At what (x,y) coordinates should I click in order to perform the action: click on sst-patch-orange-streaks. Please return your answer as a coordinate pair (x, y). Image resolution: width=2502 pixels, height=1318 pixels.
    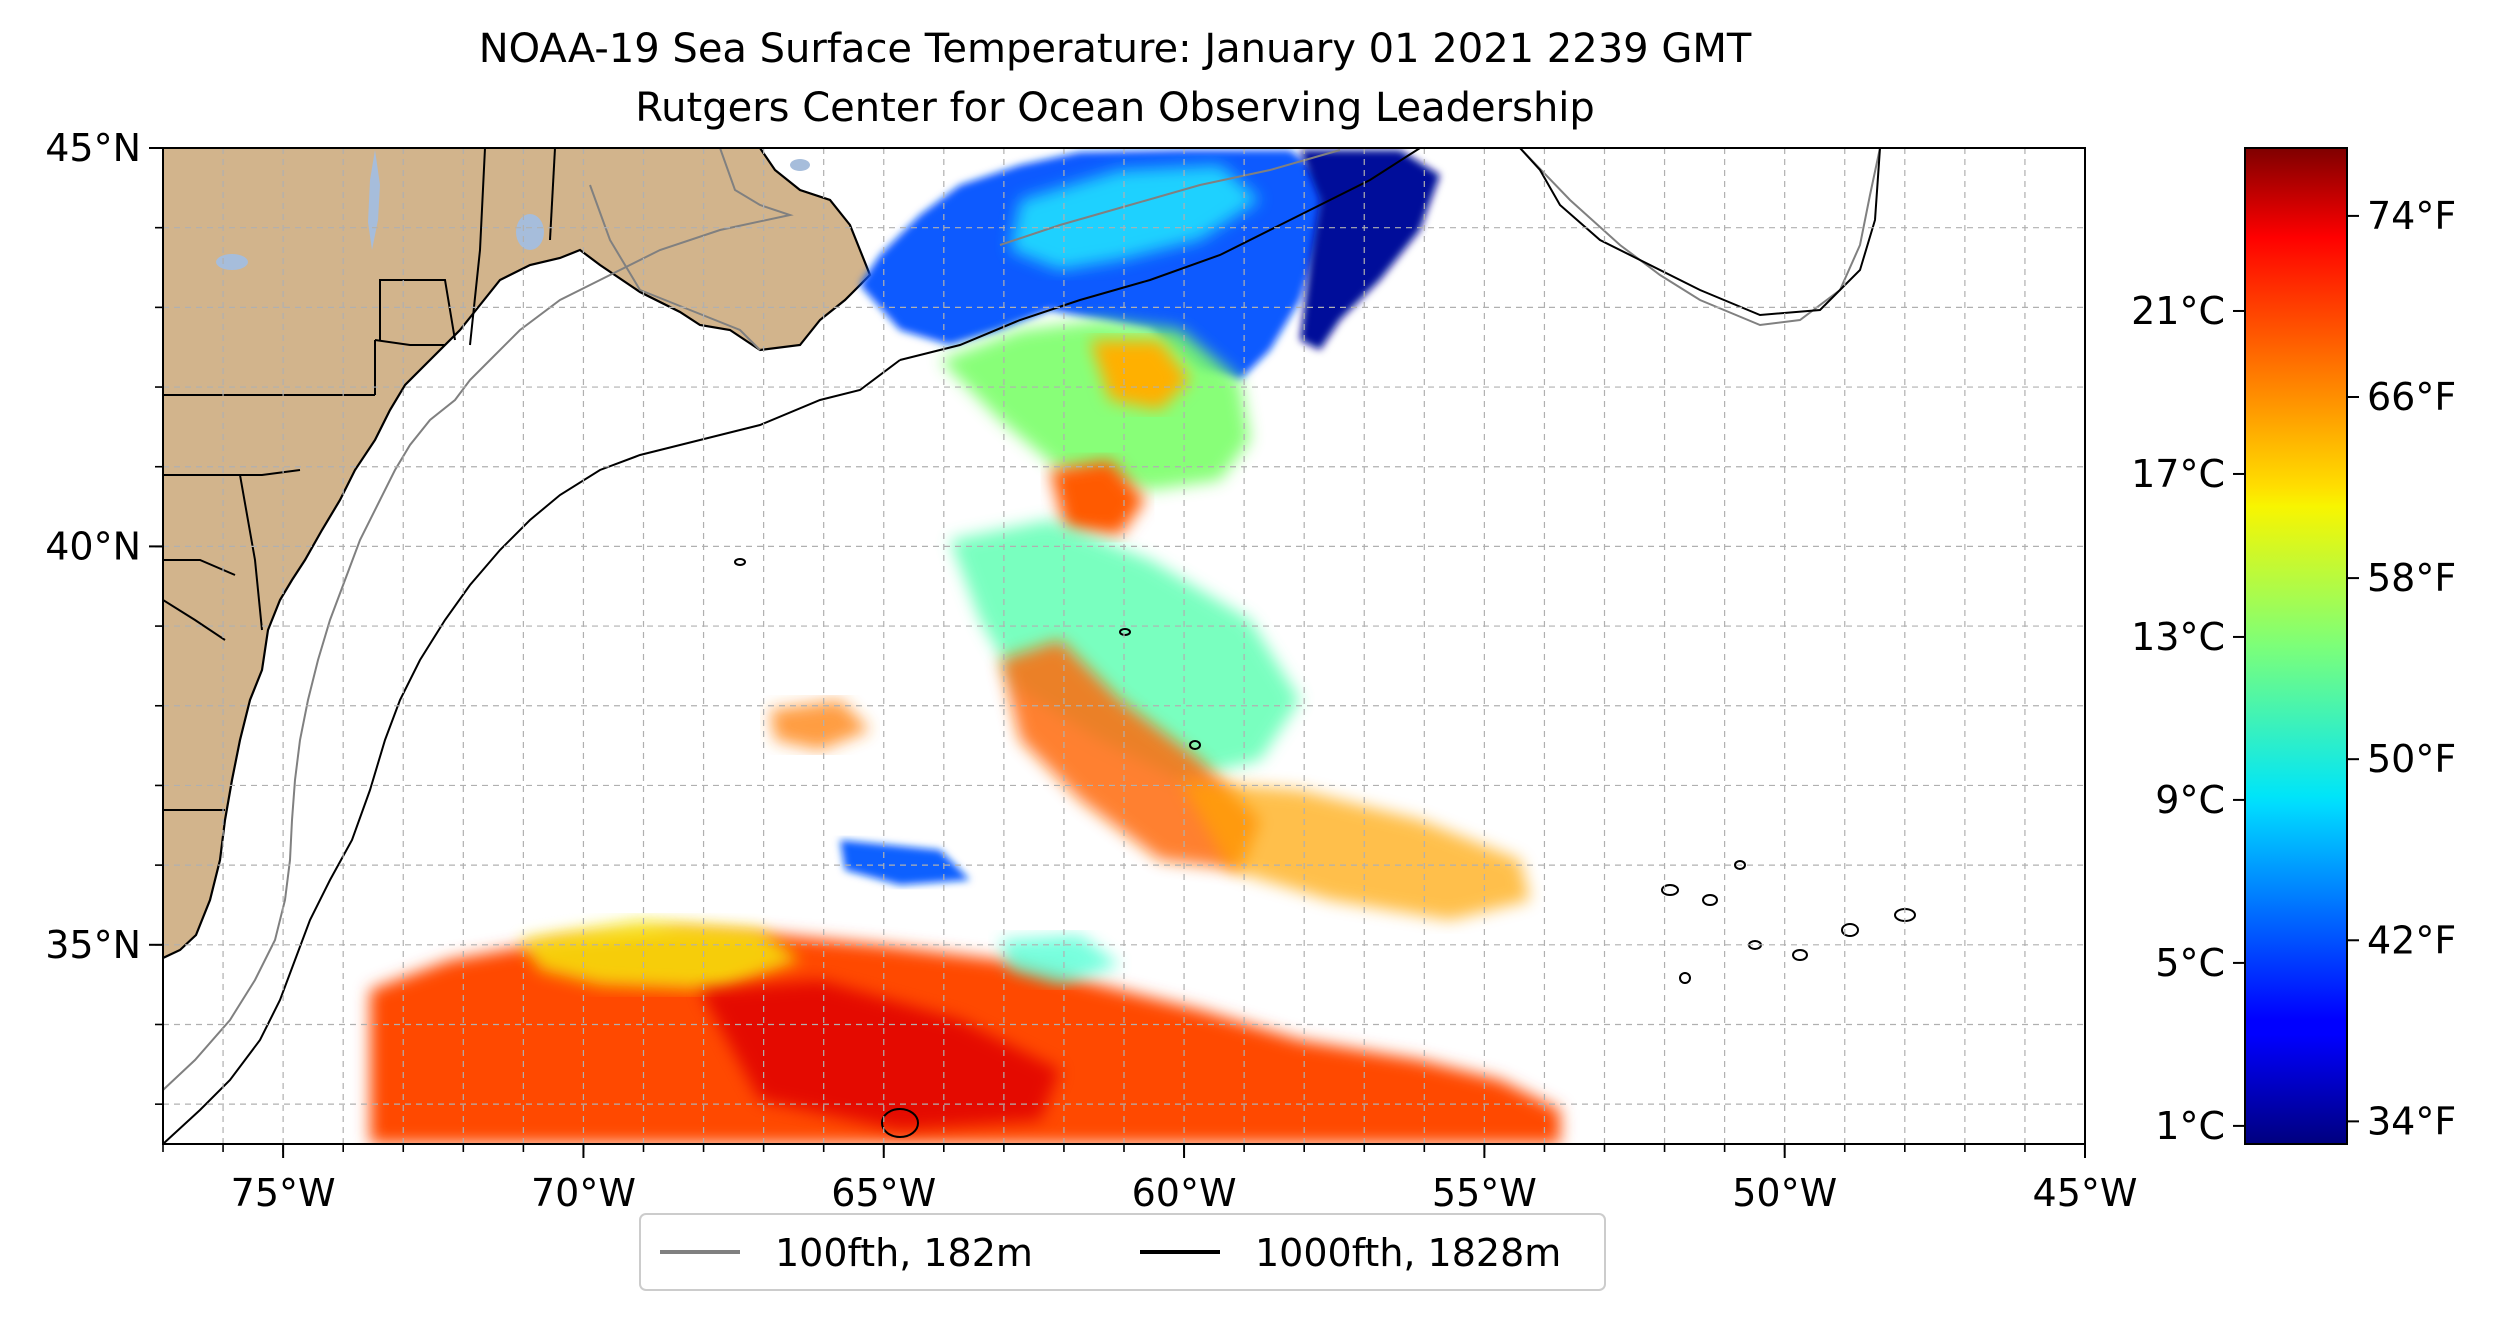
    Looking at the image, I should click on (1130, 755).